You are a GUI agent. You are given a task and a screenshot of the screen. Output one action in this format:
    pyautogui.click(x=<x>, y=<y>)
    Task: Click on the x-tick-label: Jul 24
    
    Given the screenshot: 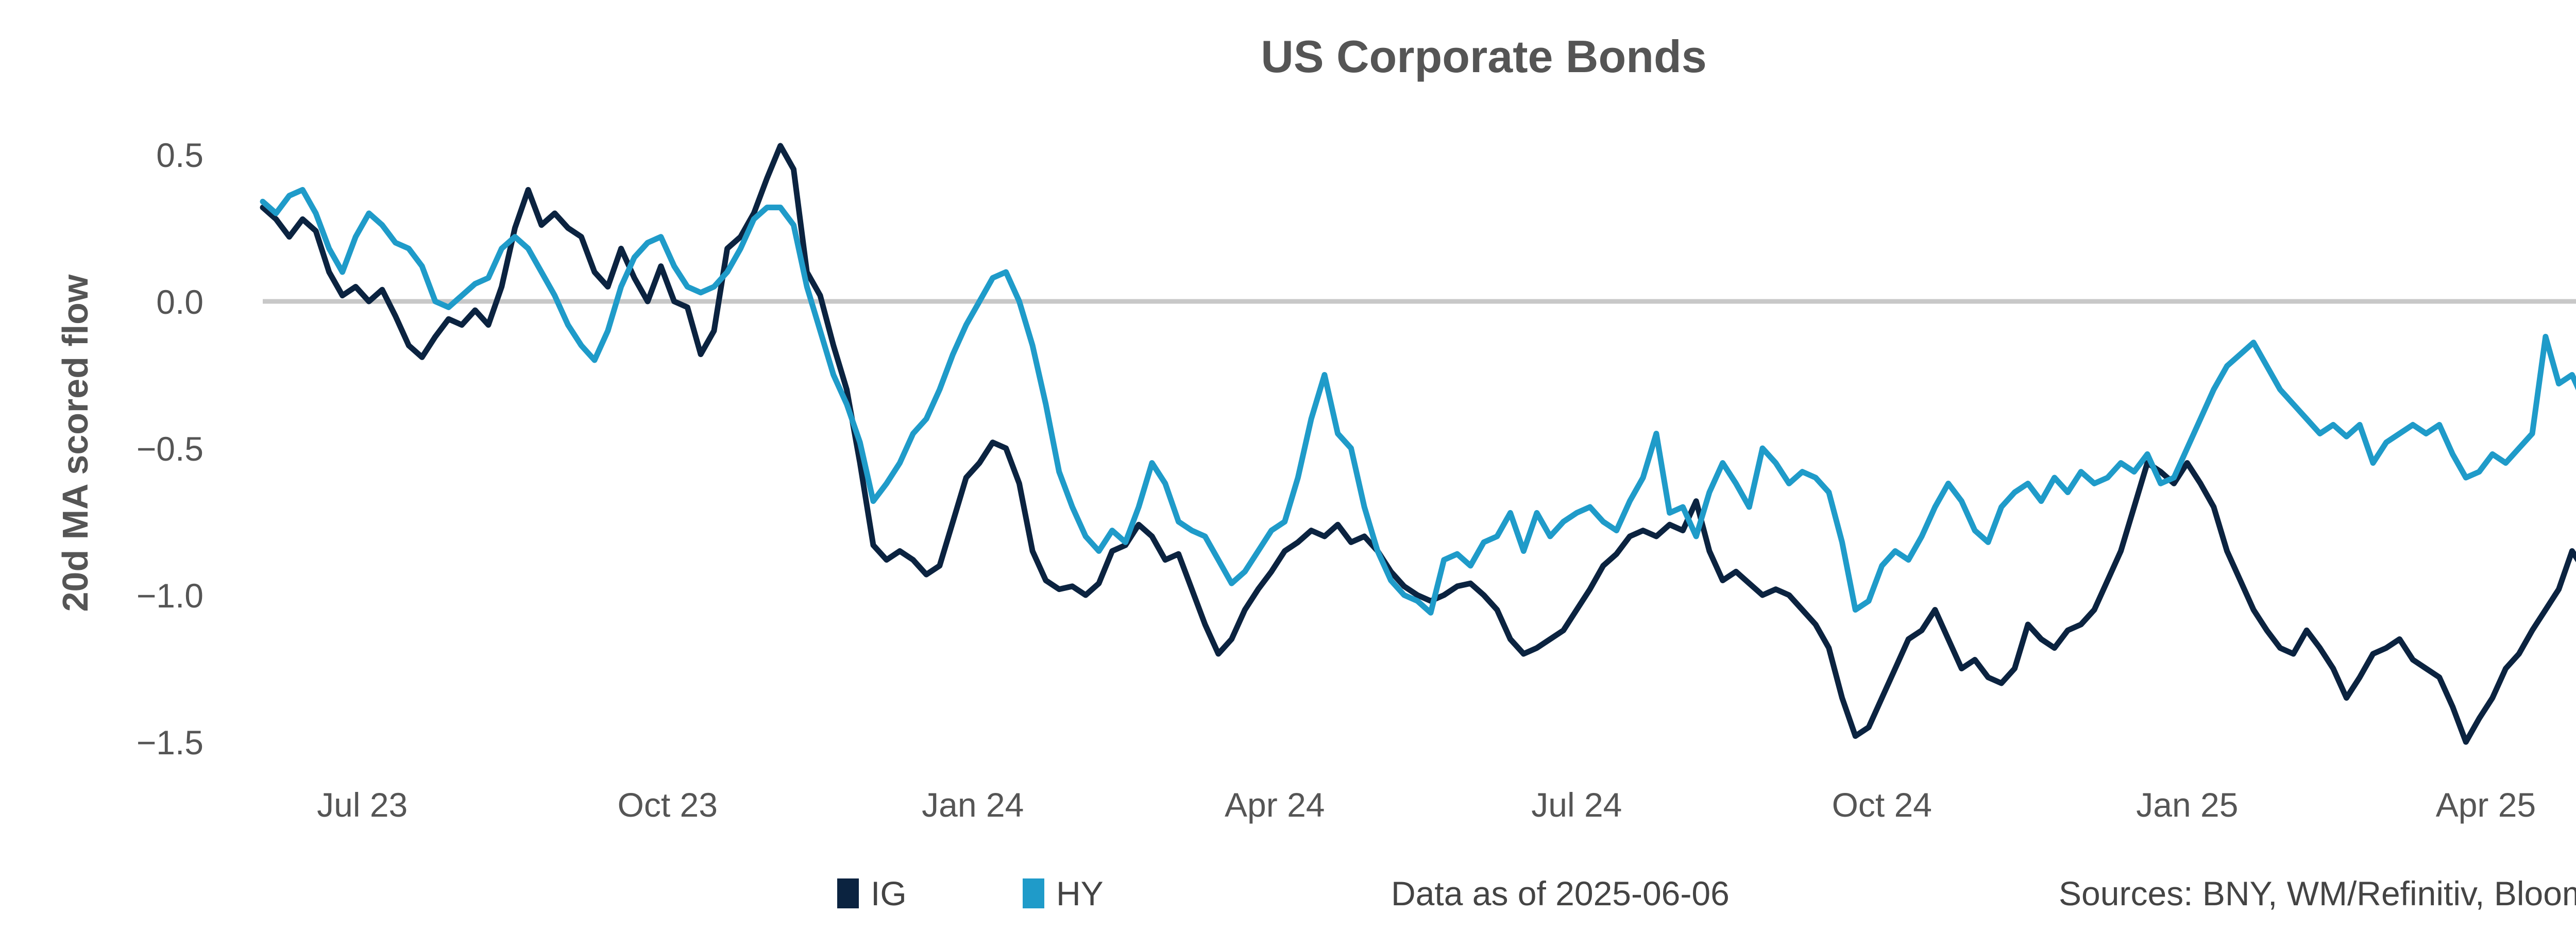 What is the action you would take?
    pyautogui.click(x=1576, y=805)
    